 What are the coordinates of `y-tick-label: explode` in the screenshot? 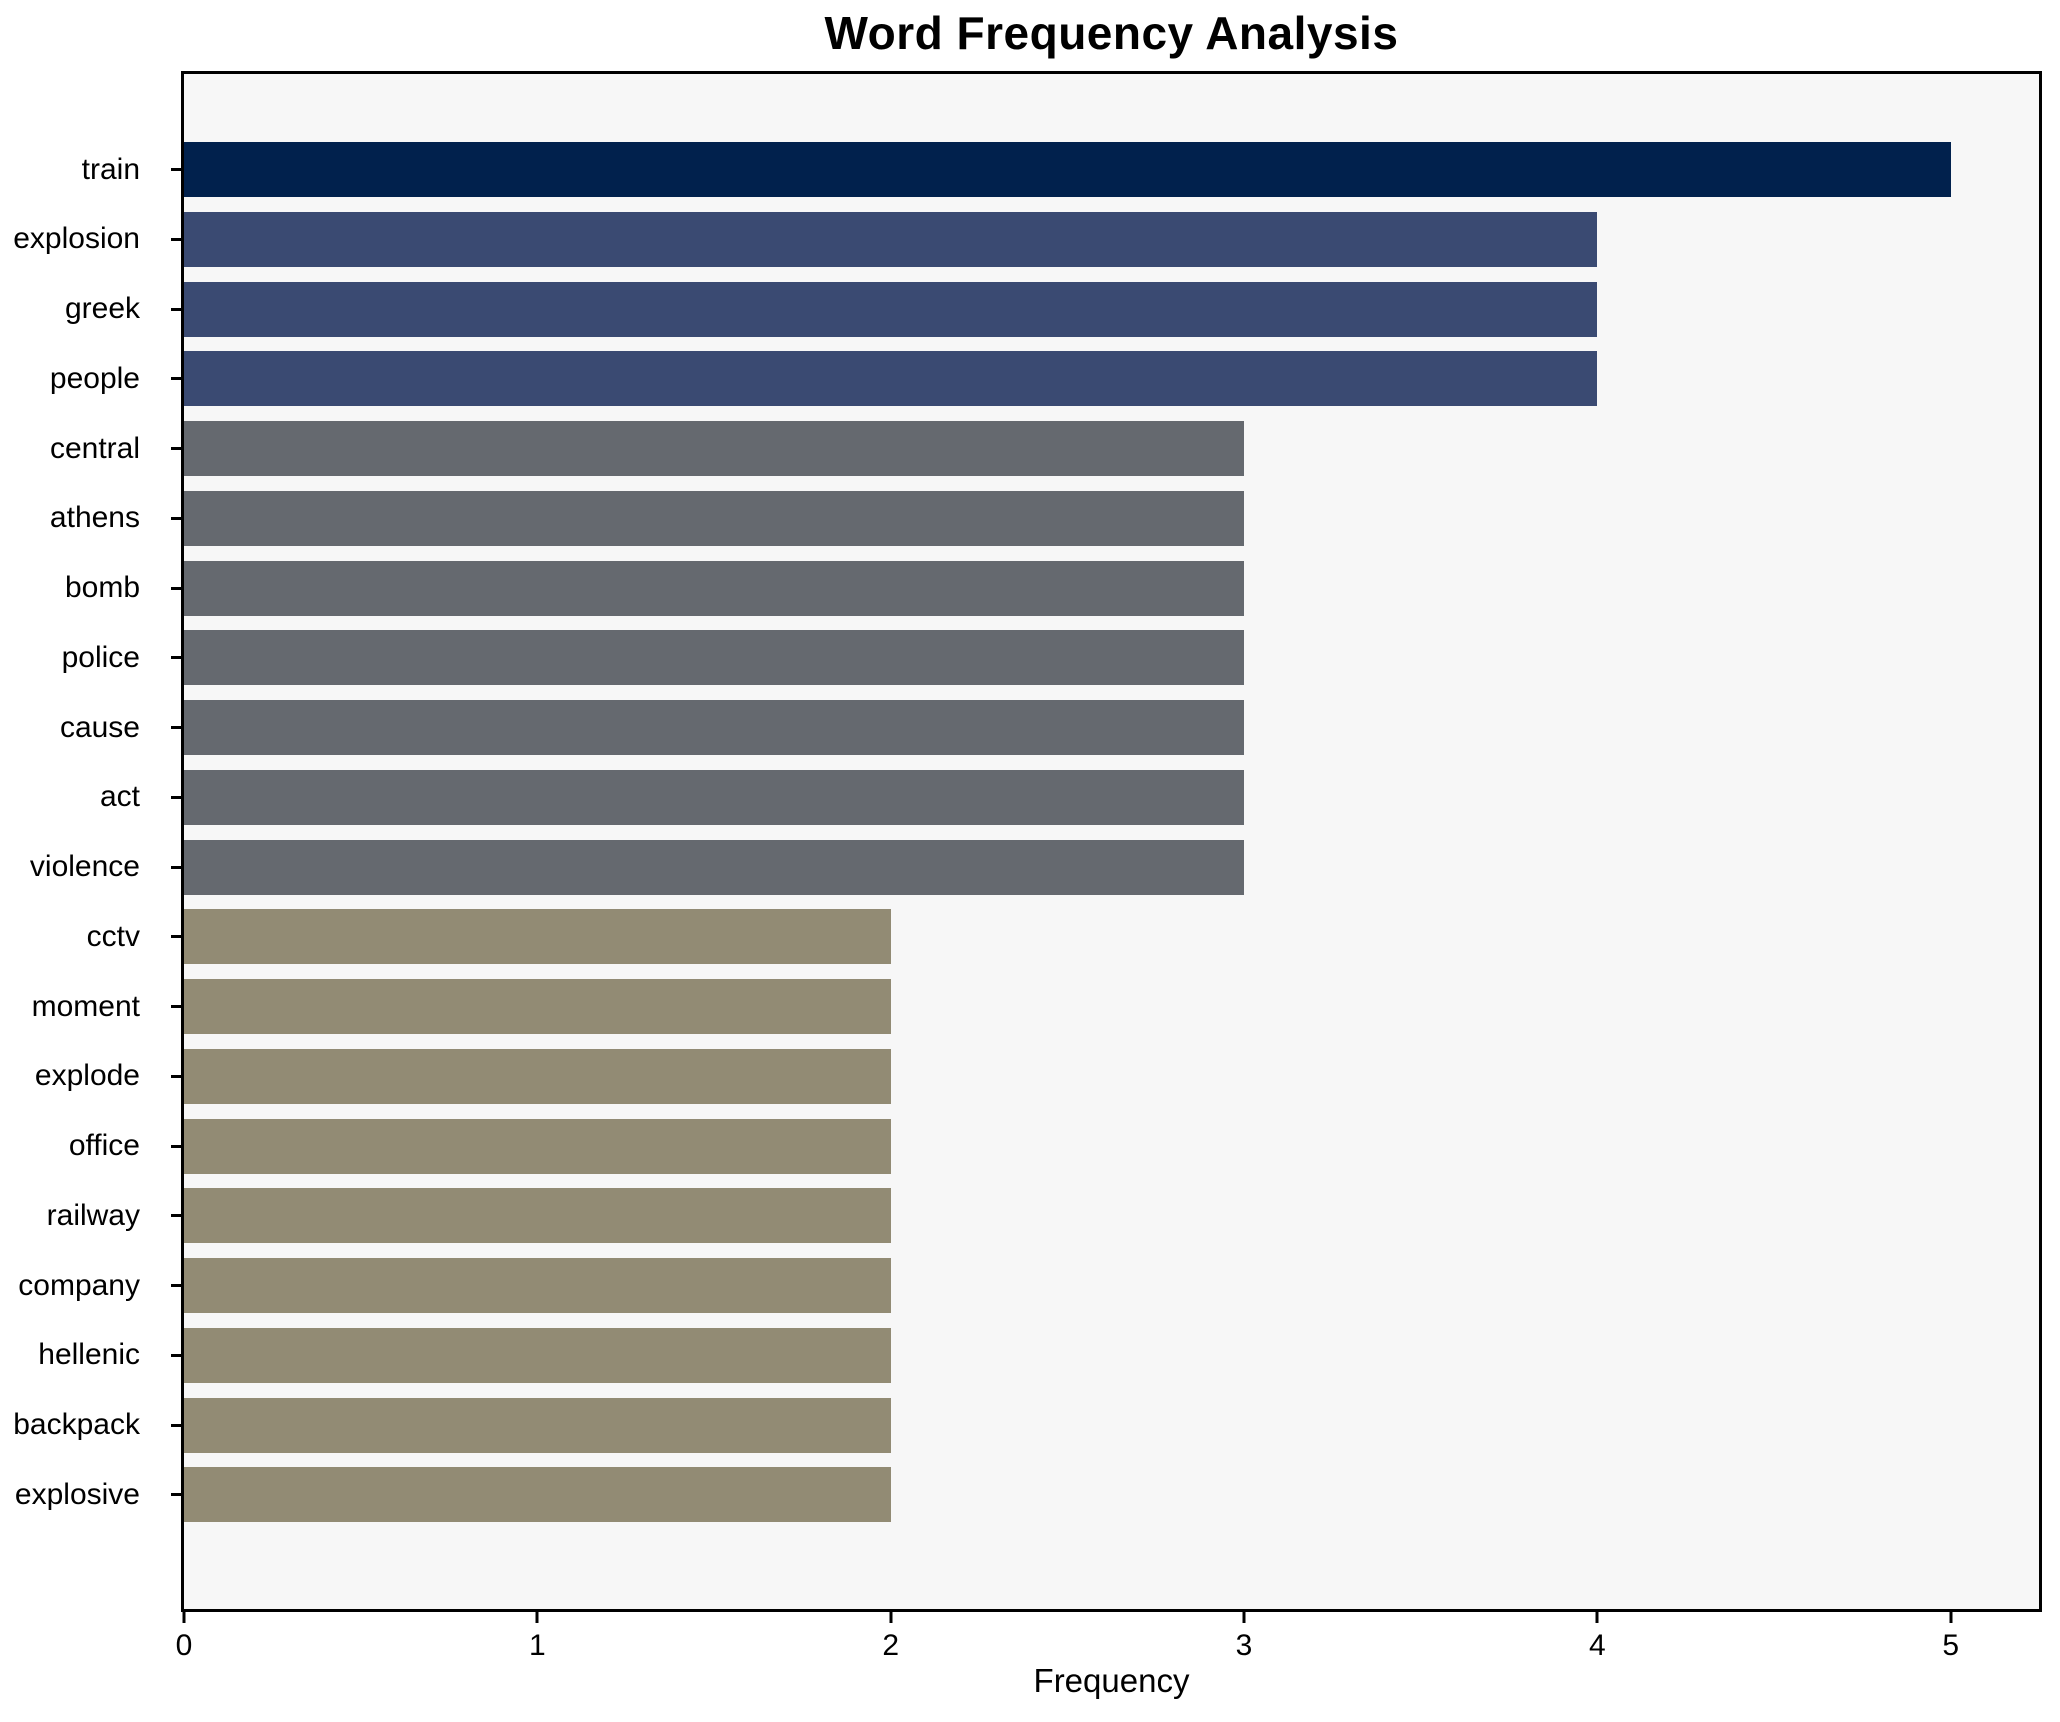 It's located at (87, 1076).